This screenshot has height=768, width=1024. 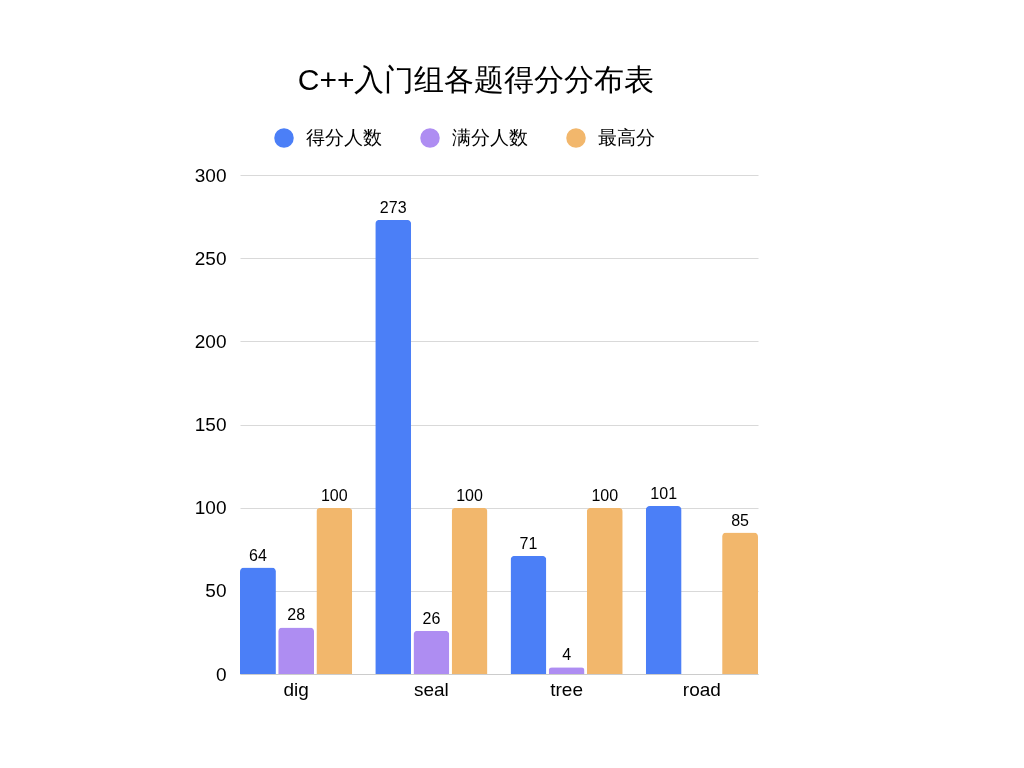 What do you see at coordinates (566, 689) in the screenshot?
I see `x-tick-label: tree` at bounding box center [566, 689].